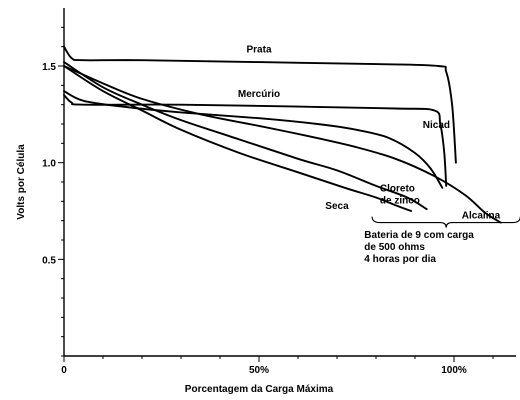  I want to click on curve-label: Cloreto, so click(397, 189).